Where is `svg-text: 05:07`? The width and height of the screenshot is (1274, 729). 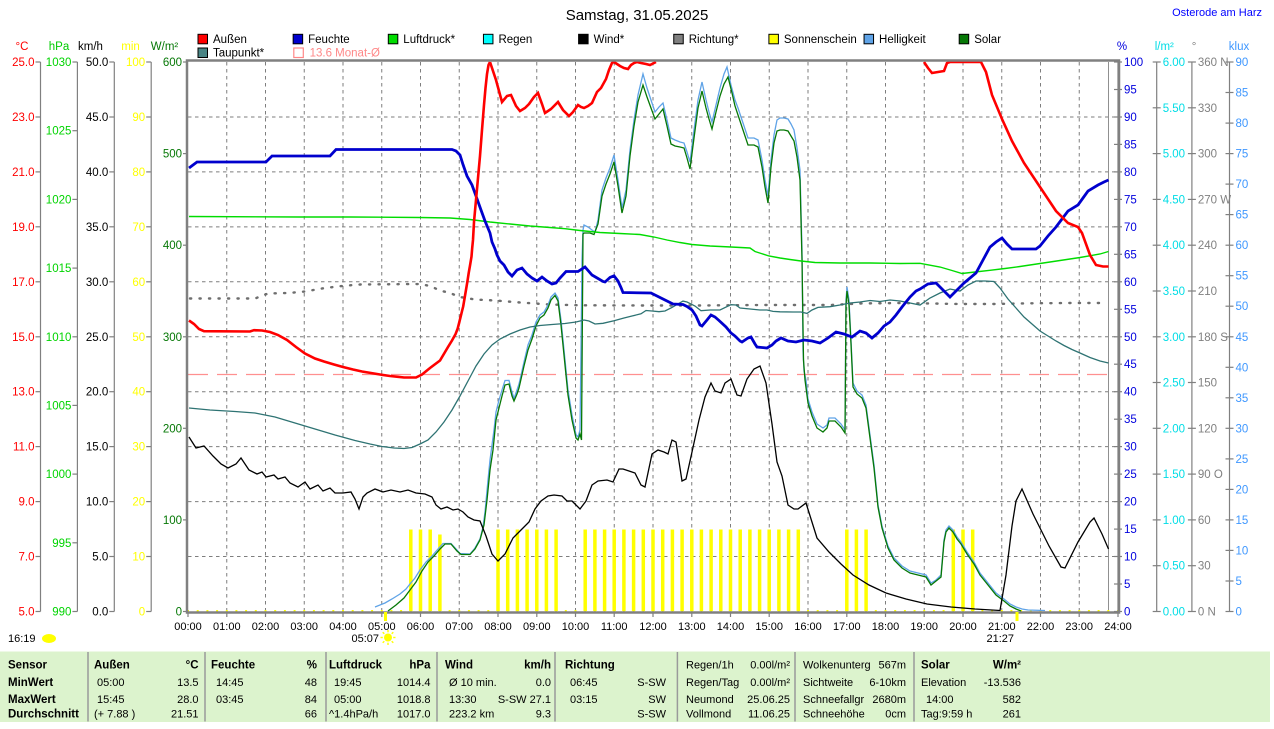
svg-text: 05:07 is located at coordinates (365, 639).